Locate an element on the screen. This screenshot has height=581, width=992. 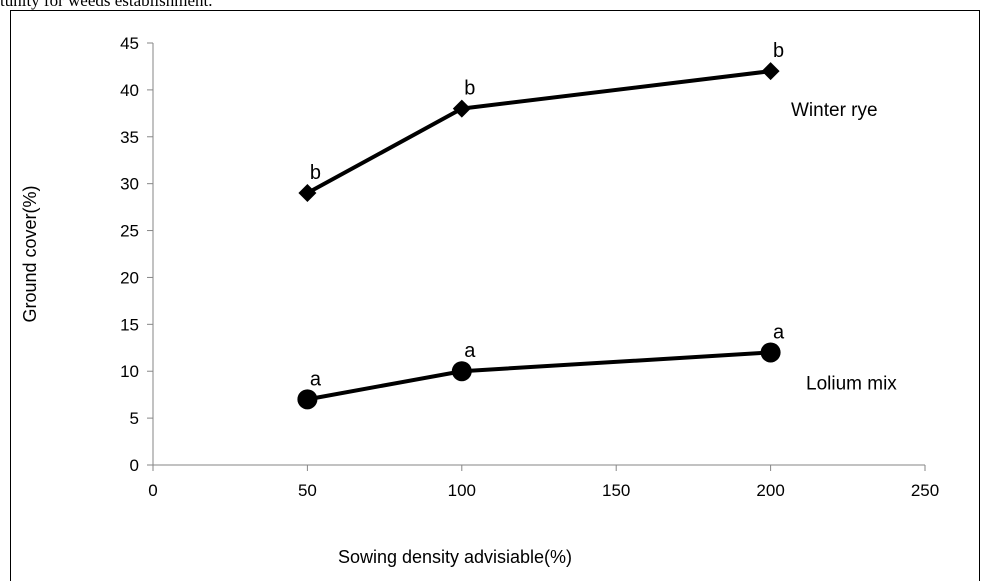
y-tick-label: 40 is located at coordinates (129, 90).